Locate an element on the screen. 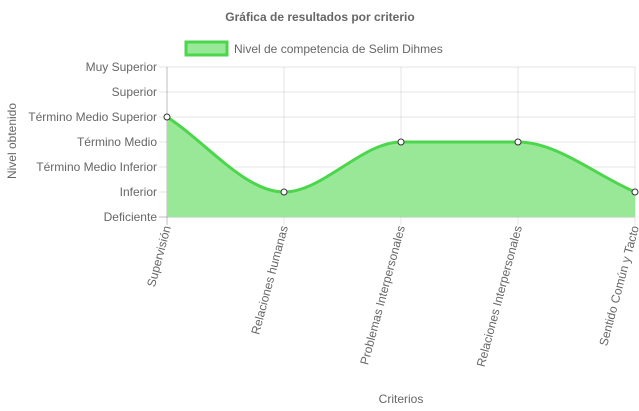  y-tick-label: Término Medio is located at coordinates (117, 142).